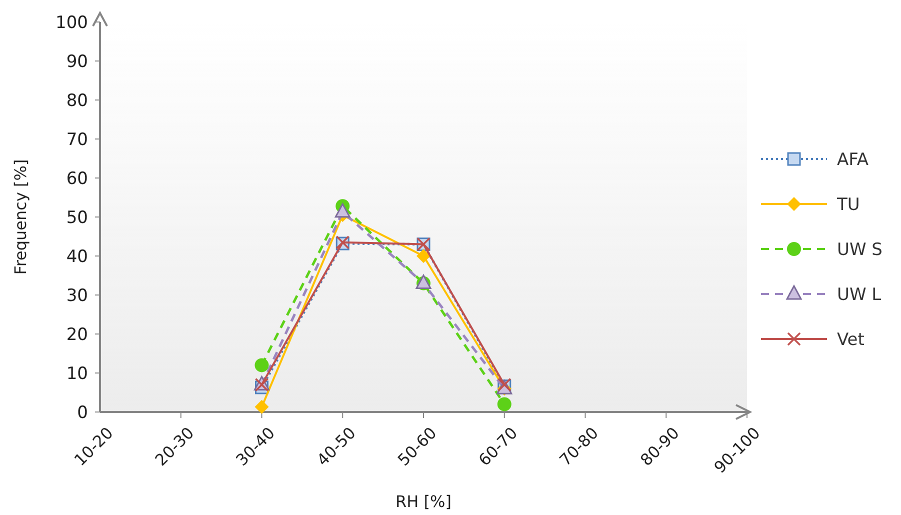 This screenshot has height=515, width=901. I want to click on legend-label: UW L, so click(859, 294).